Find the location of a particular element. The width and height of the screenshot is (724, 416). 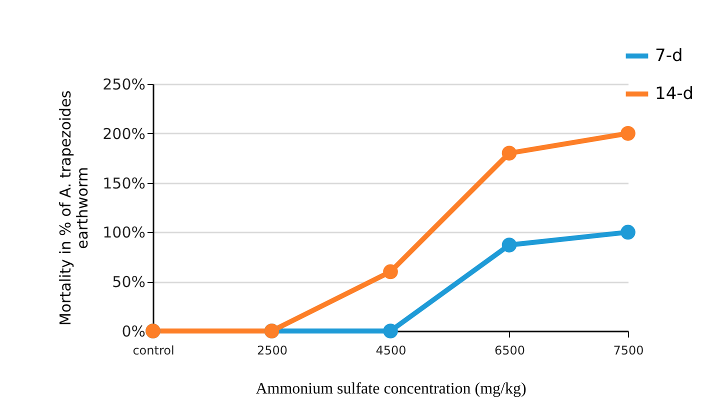

y-tick-label: 200% is located at coordinates (124, 133).